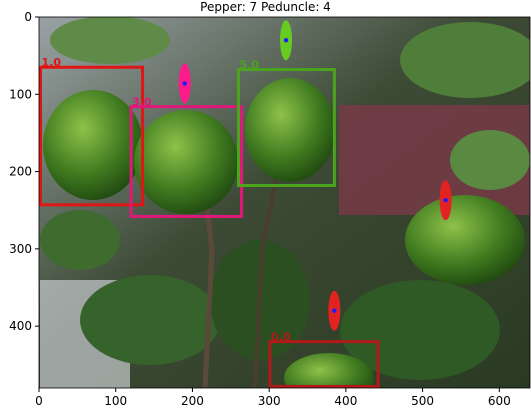 The width and height of the screenshot is (531, 413). I want to click on detection-label: 0.0, so click(281, 337).